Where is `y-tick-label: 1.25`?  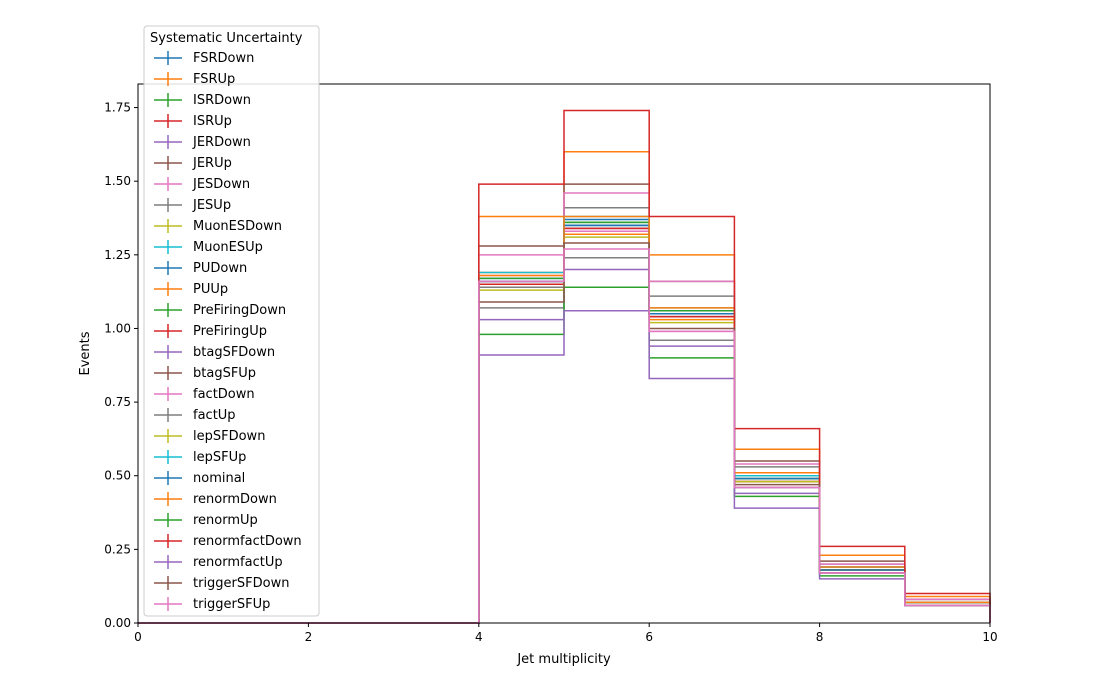
y-tick-label: 1.25 is located at coordinates (117, 255).